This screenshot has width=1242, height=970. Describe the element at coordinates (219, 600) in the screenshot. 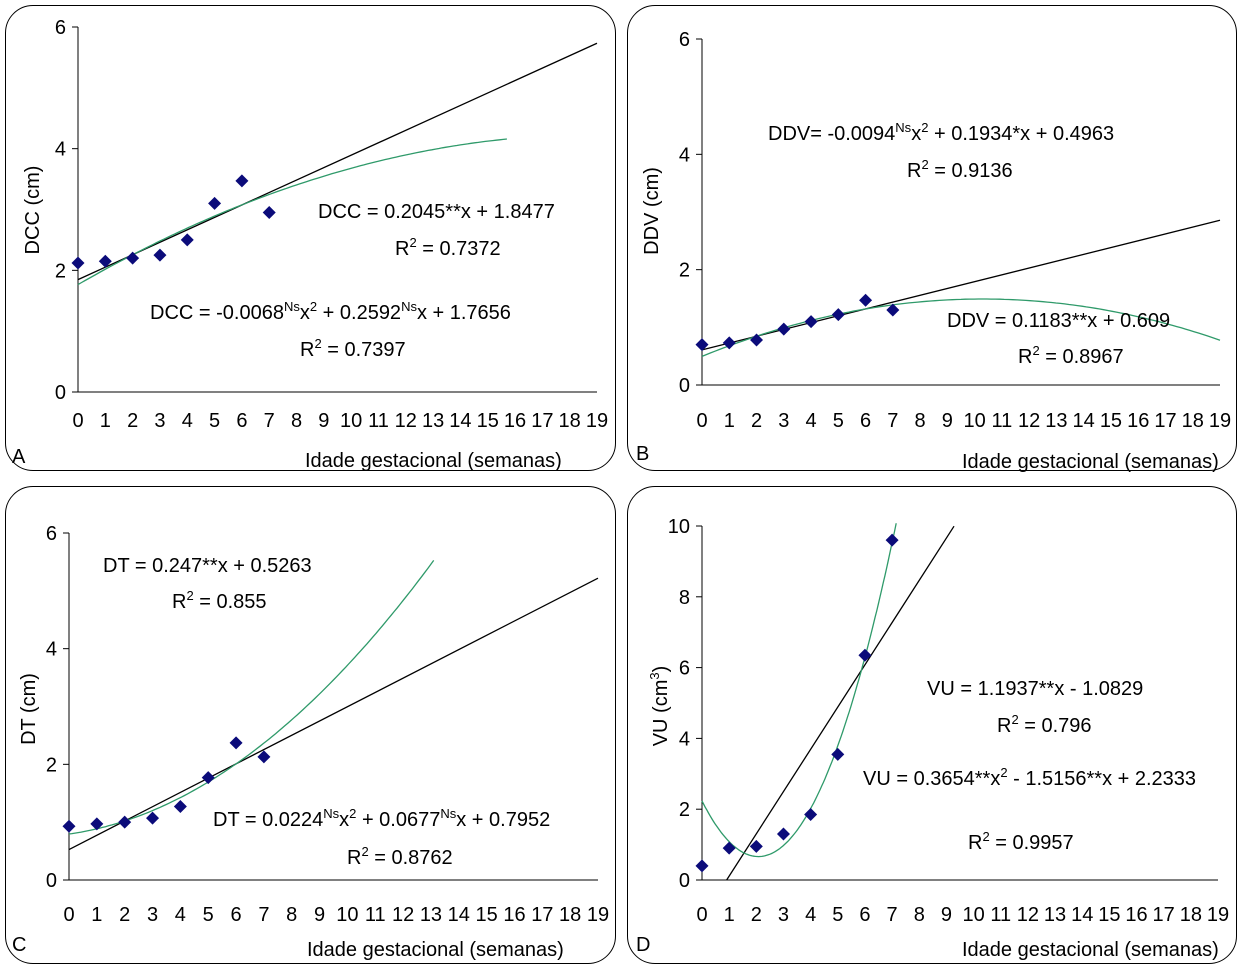

I see `linear-r-squared: R2 = 0.855` at that location.